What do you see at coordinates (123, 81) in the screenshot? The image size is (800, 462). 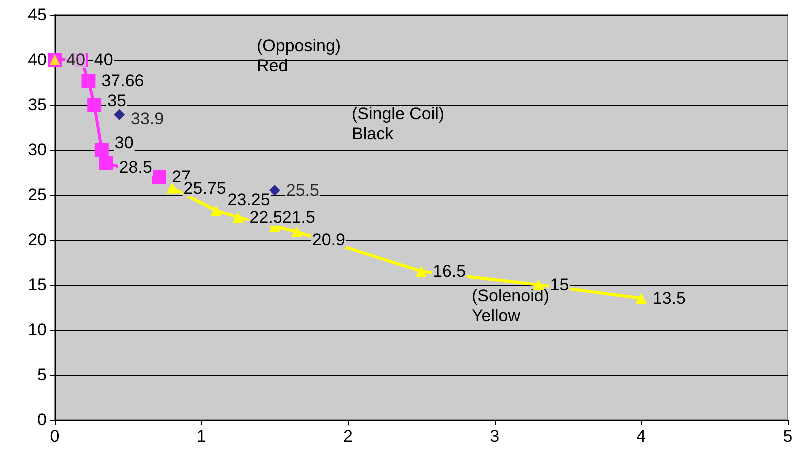 I see `data-label: 37.66` at bounding box center [123, 81].